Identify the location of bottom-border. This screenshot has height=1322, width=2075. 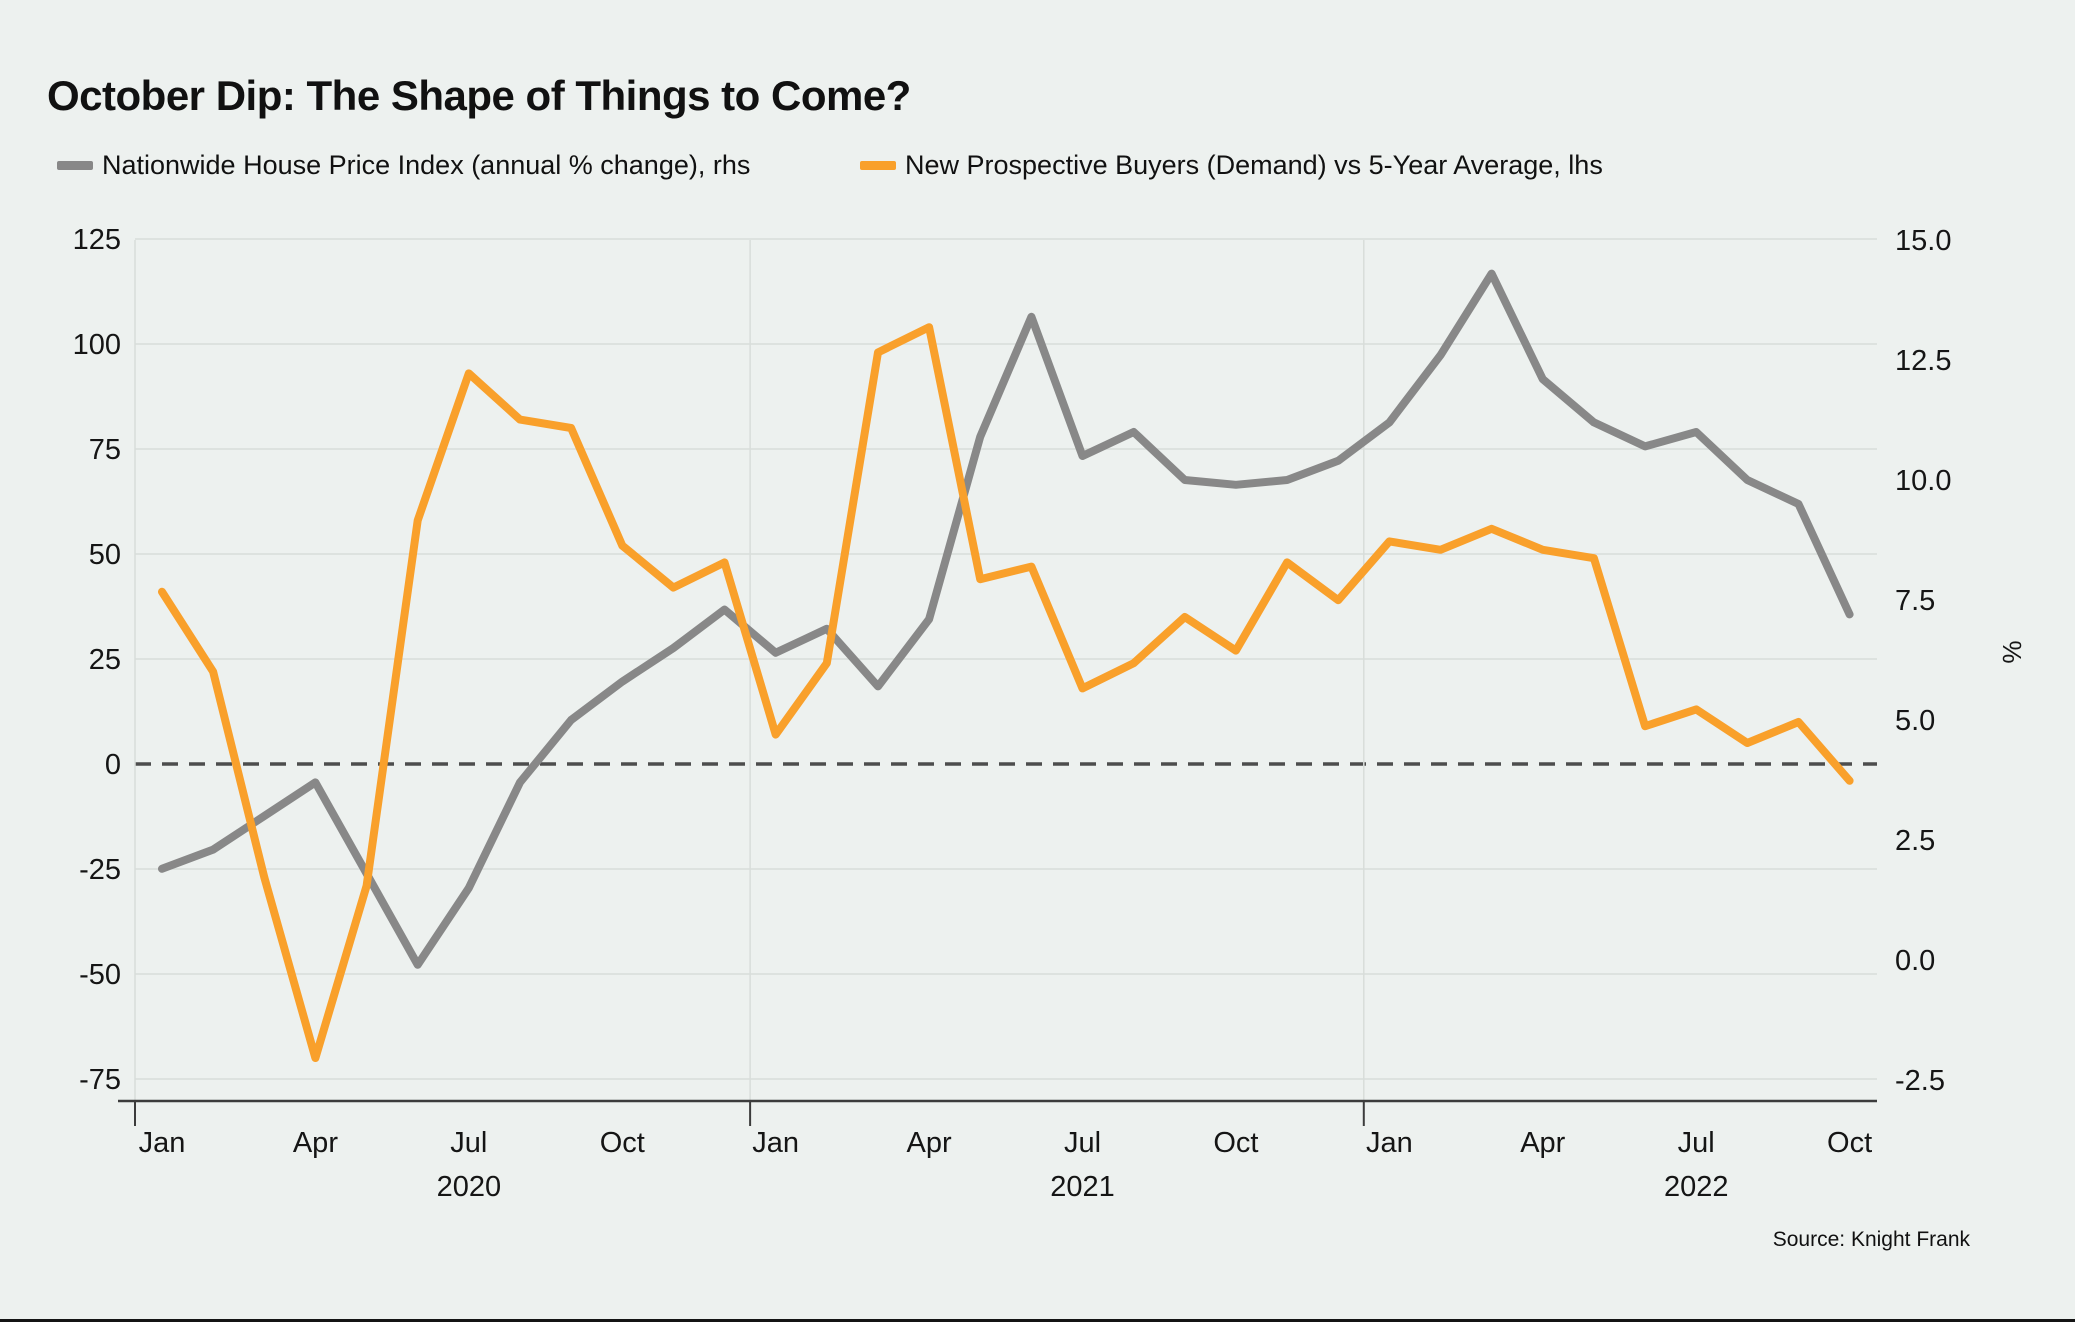
(1037, 1320).